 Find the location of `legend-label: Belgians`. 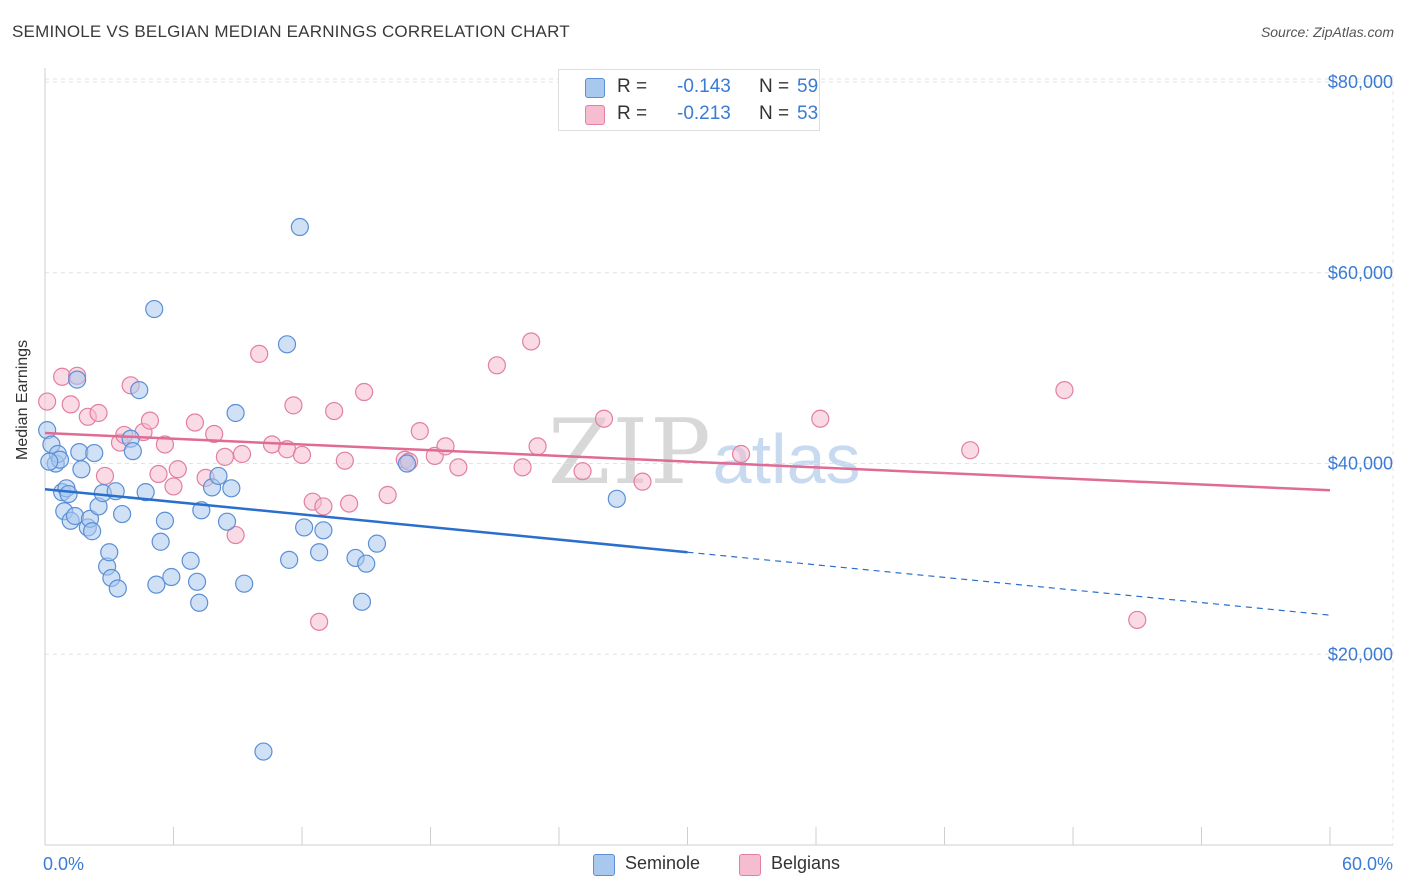

legend-label: Belgians is located at coordinates (806, 863).